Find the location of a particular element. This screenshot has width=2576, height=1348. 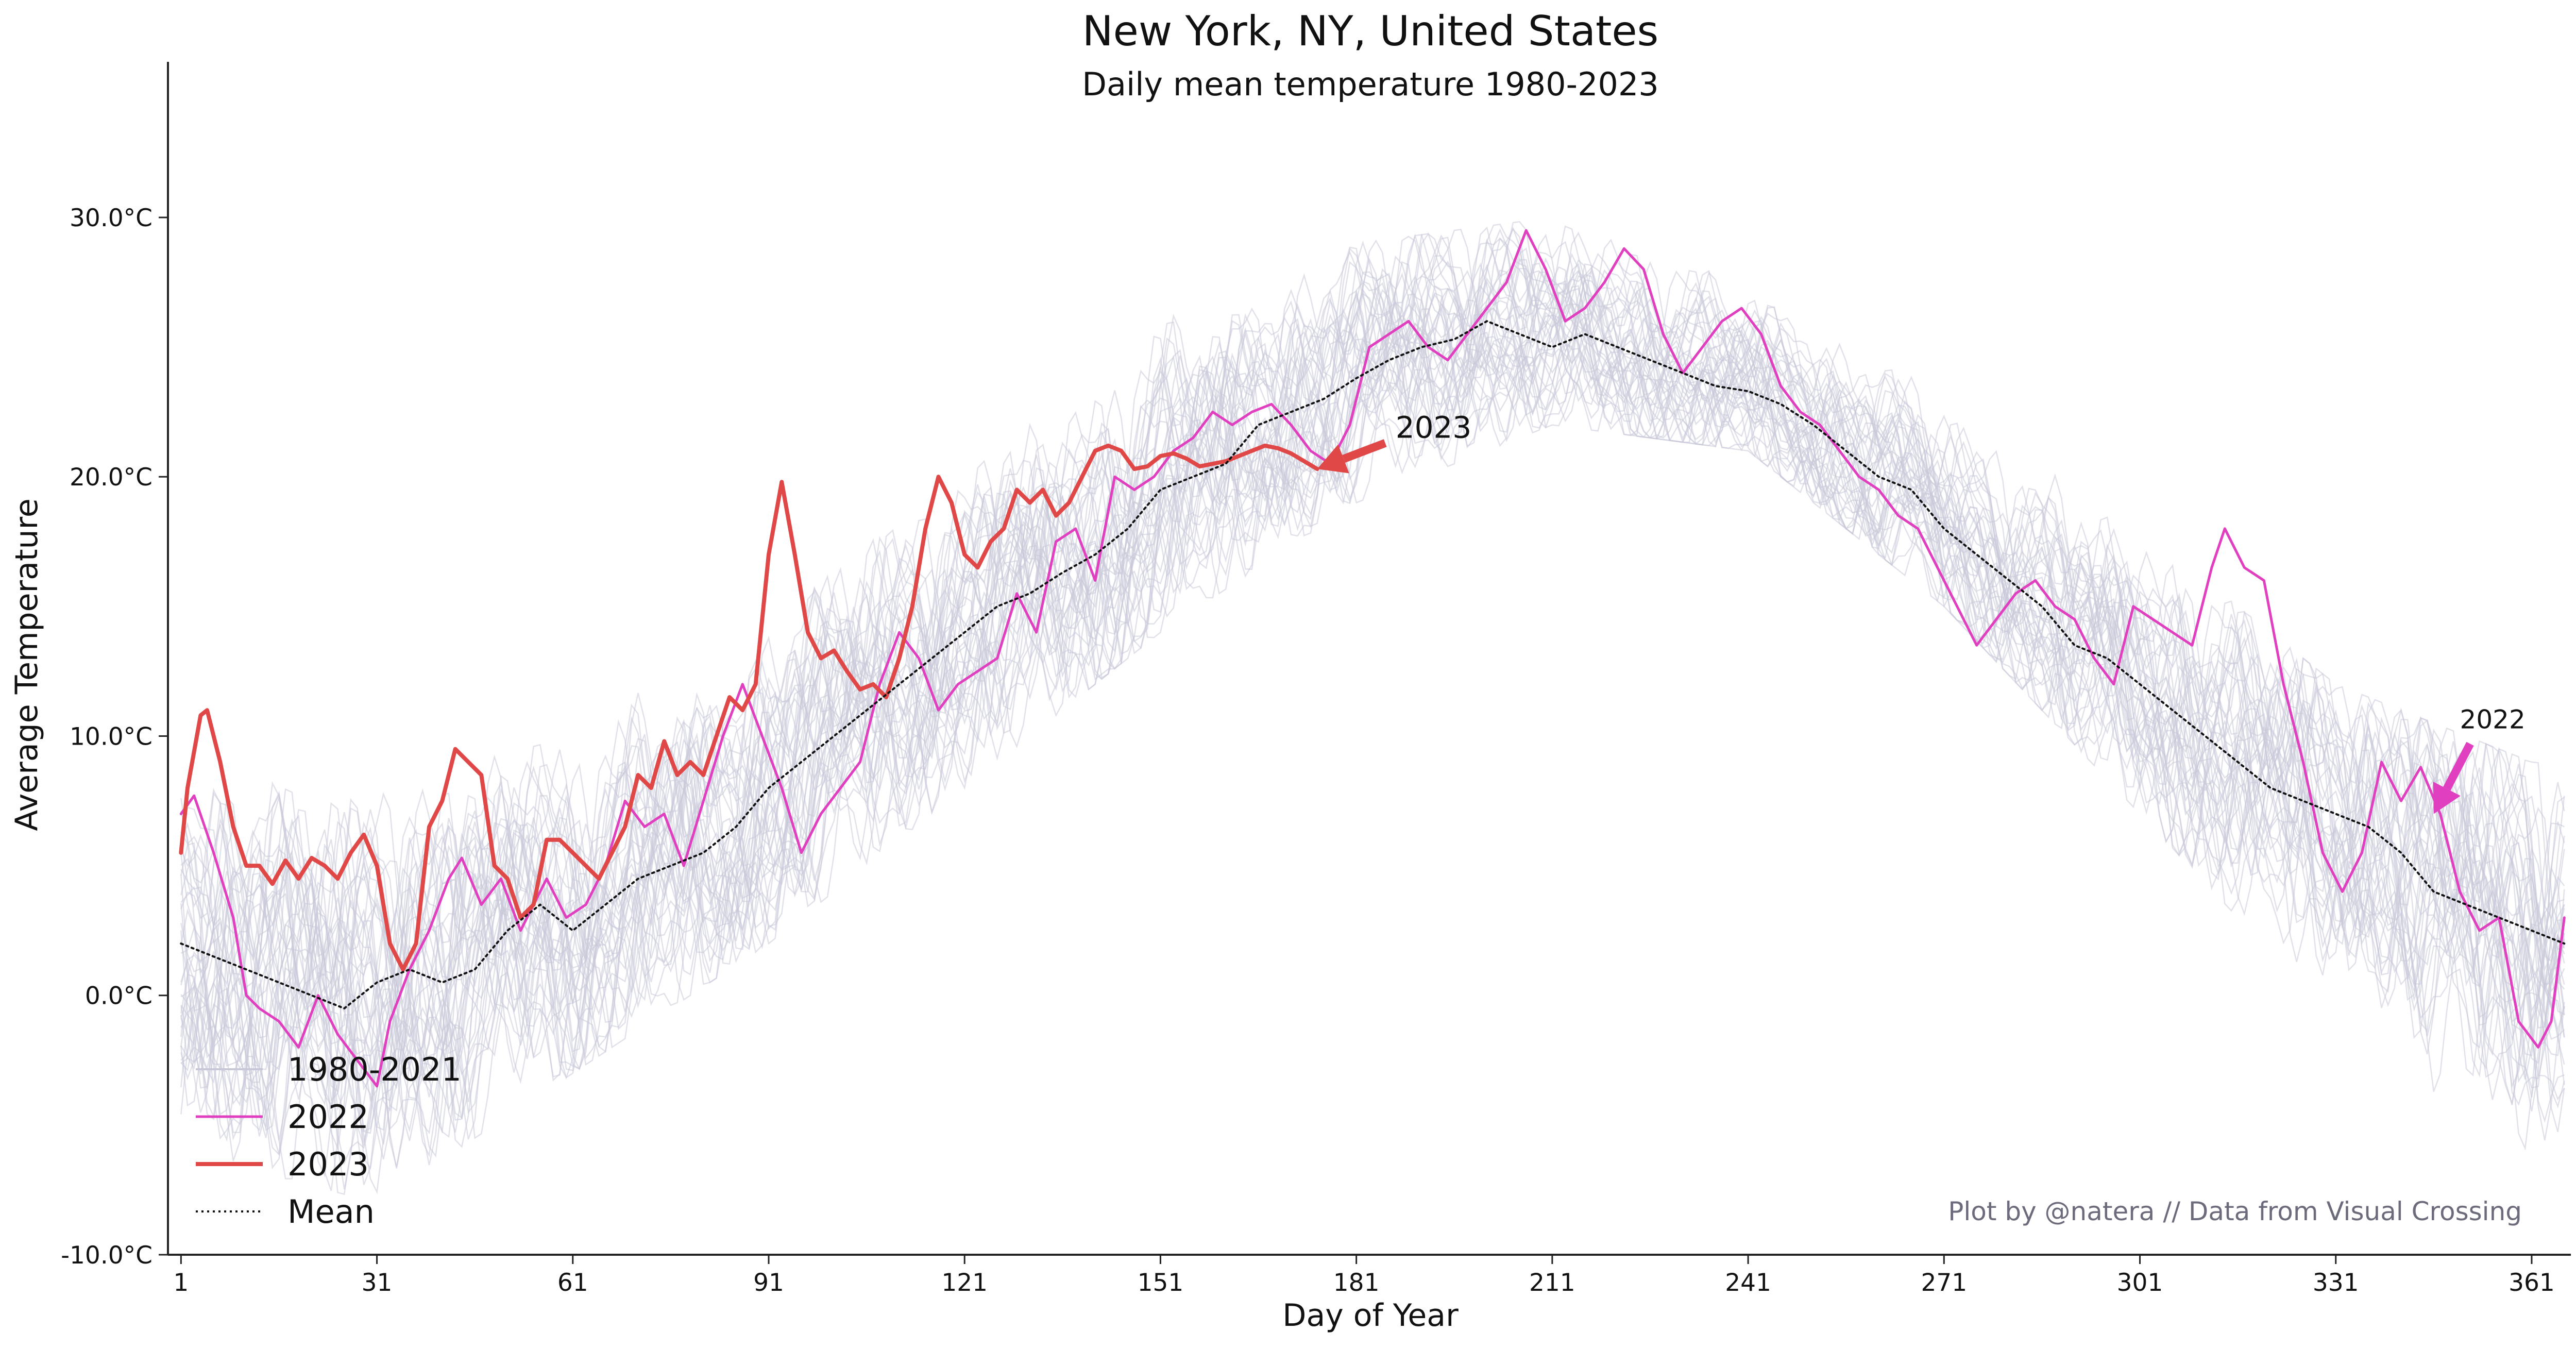

x-tick-label: 361 is located at coordinates (2532, 1283).